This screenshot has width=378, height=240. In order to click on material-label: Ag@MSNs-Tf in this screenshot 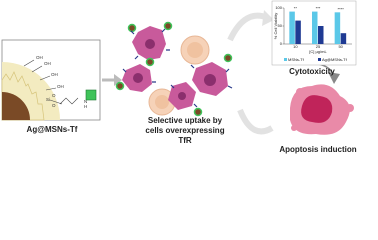, I will do `click(52, 129)`.